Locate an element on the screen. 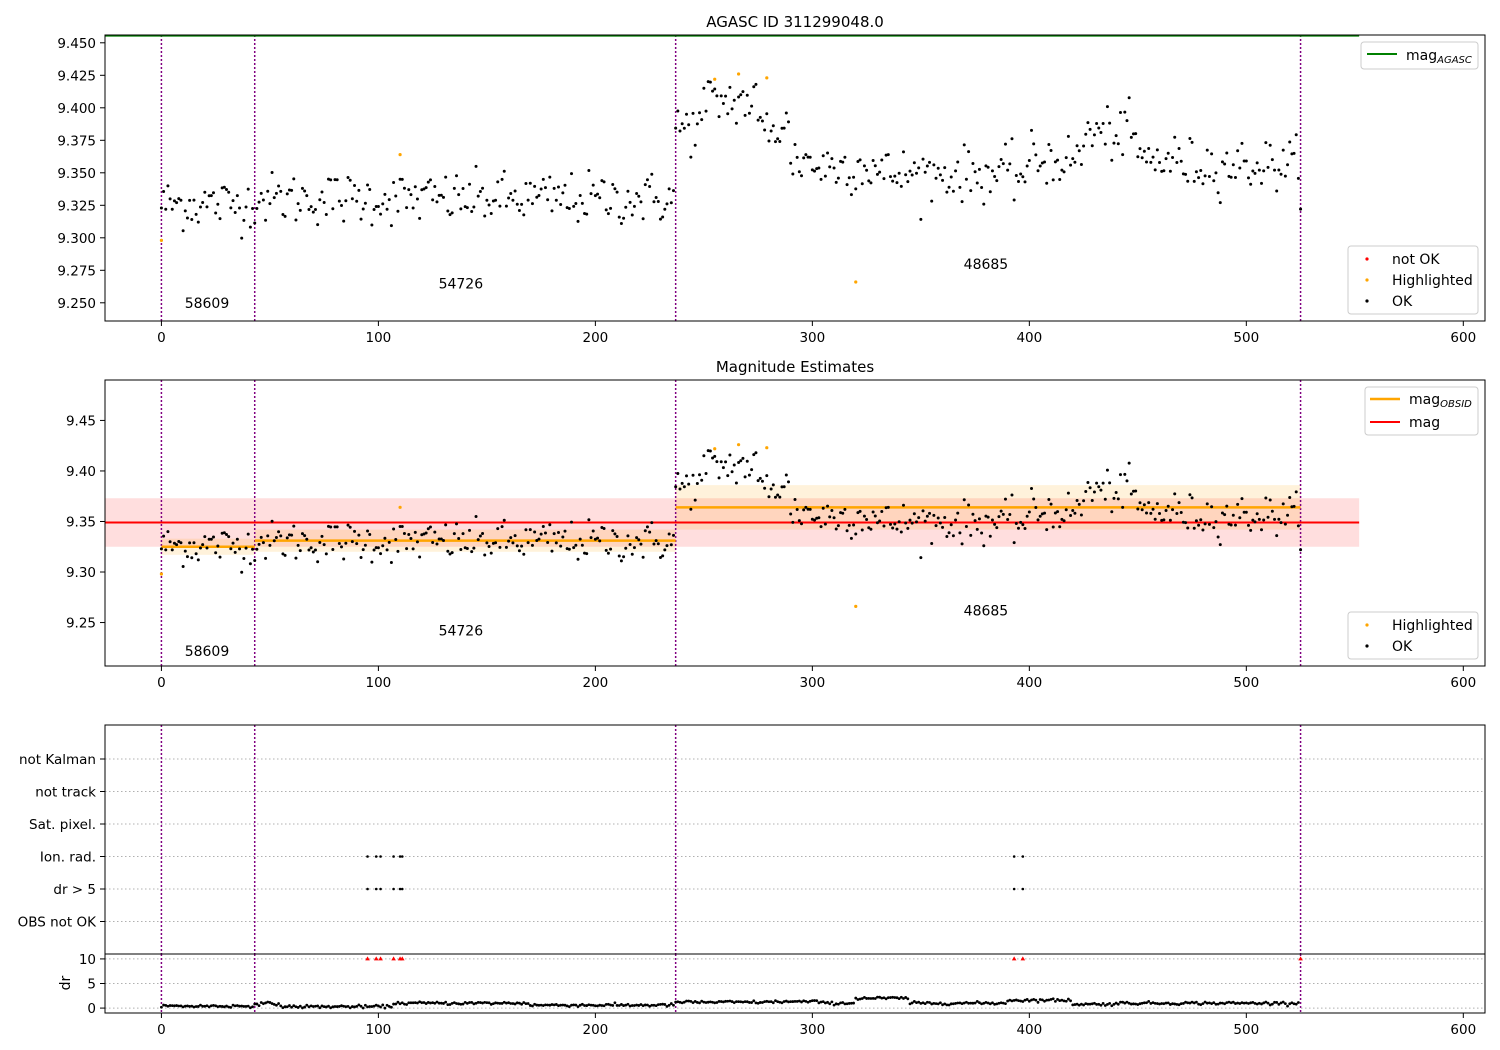  obs-label: 58609 is located at coordinates (207, 652).